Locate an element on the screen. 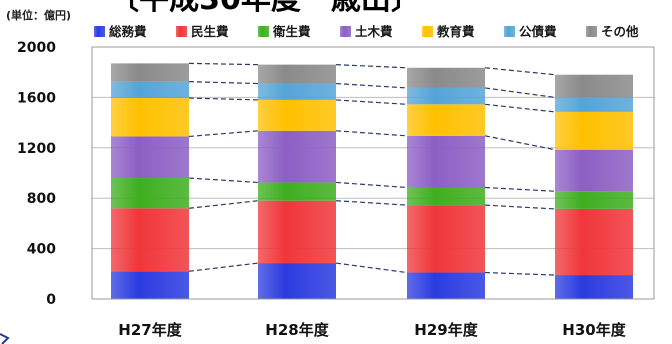  y-tick-label: 2000 is located at coordinates (36, 48).